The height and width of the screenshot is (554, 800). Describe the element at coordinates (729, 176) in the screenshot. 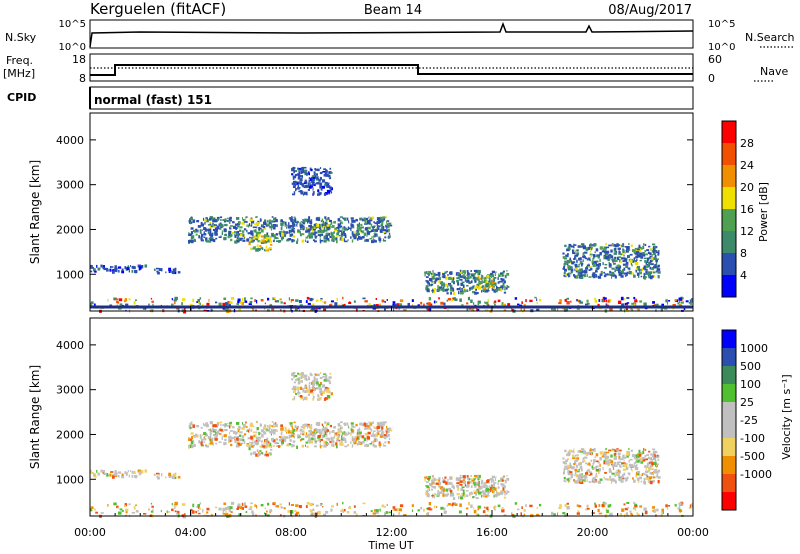

I see `power-colorbar-segment` at that location.